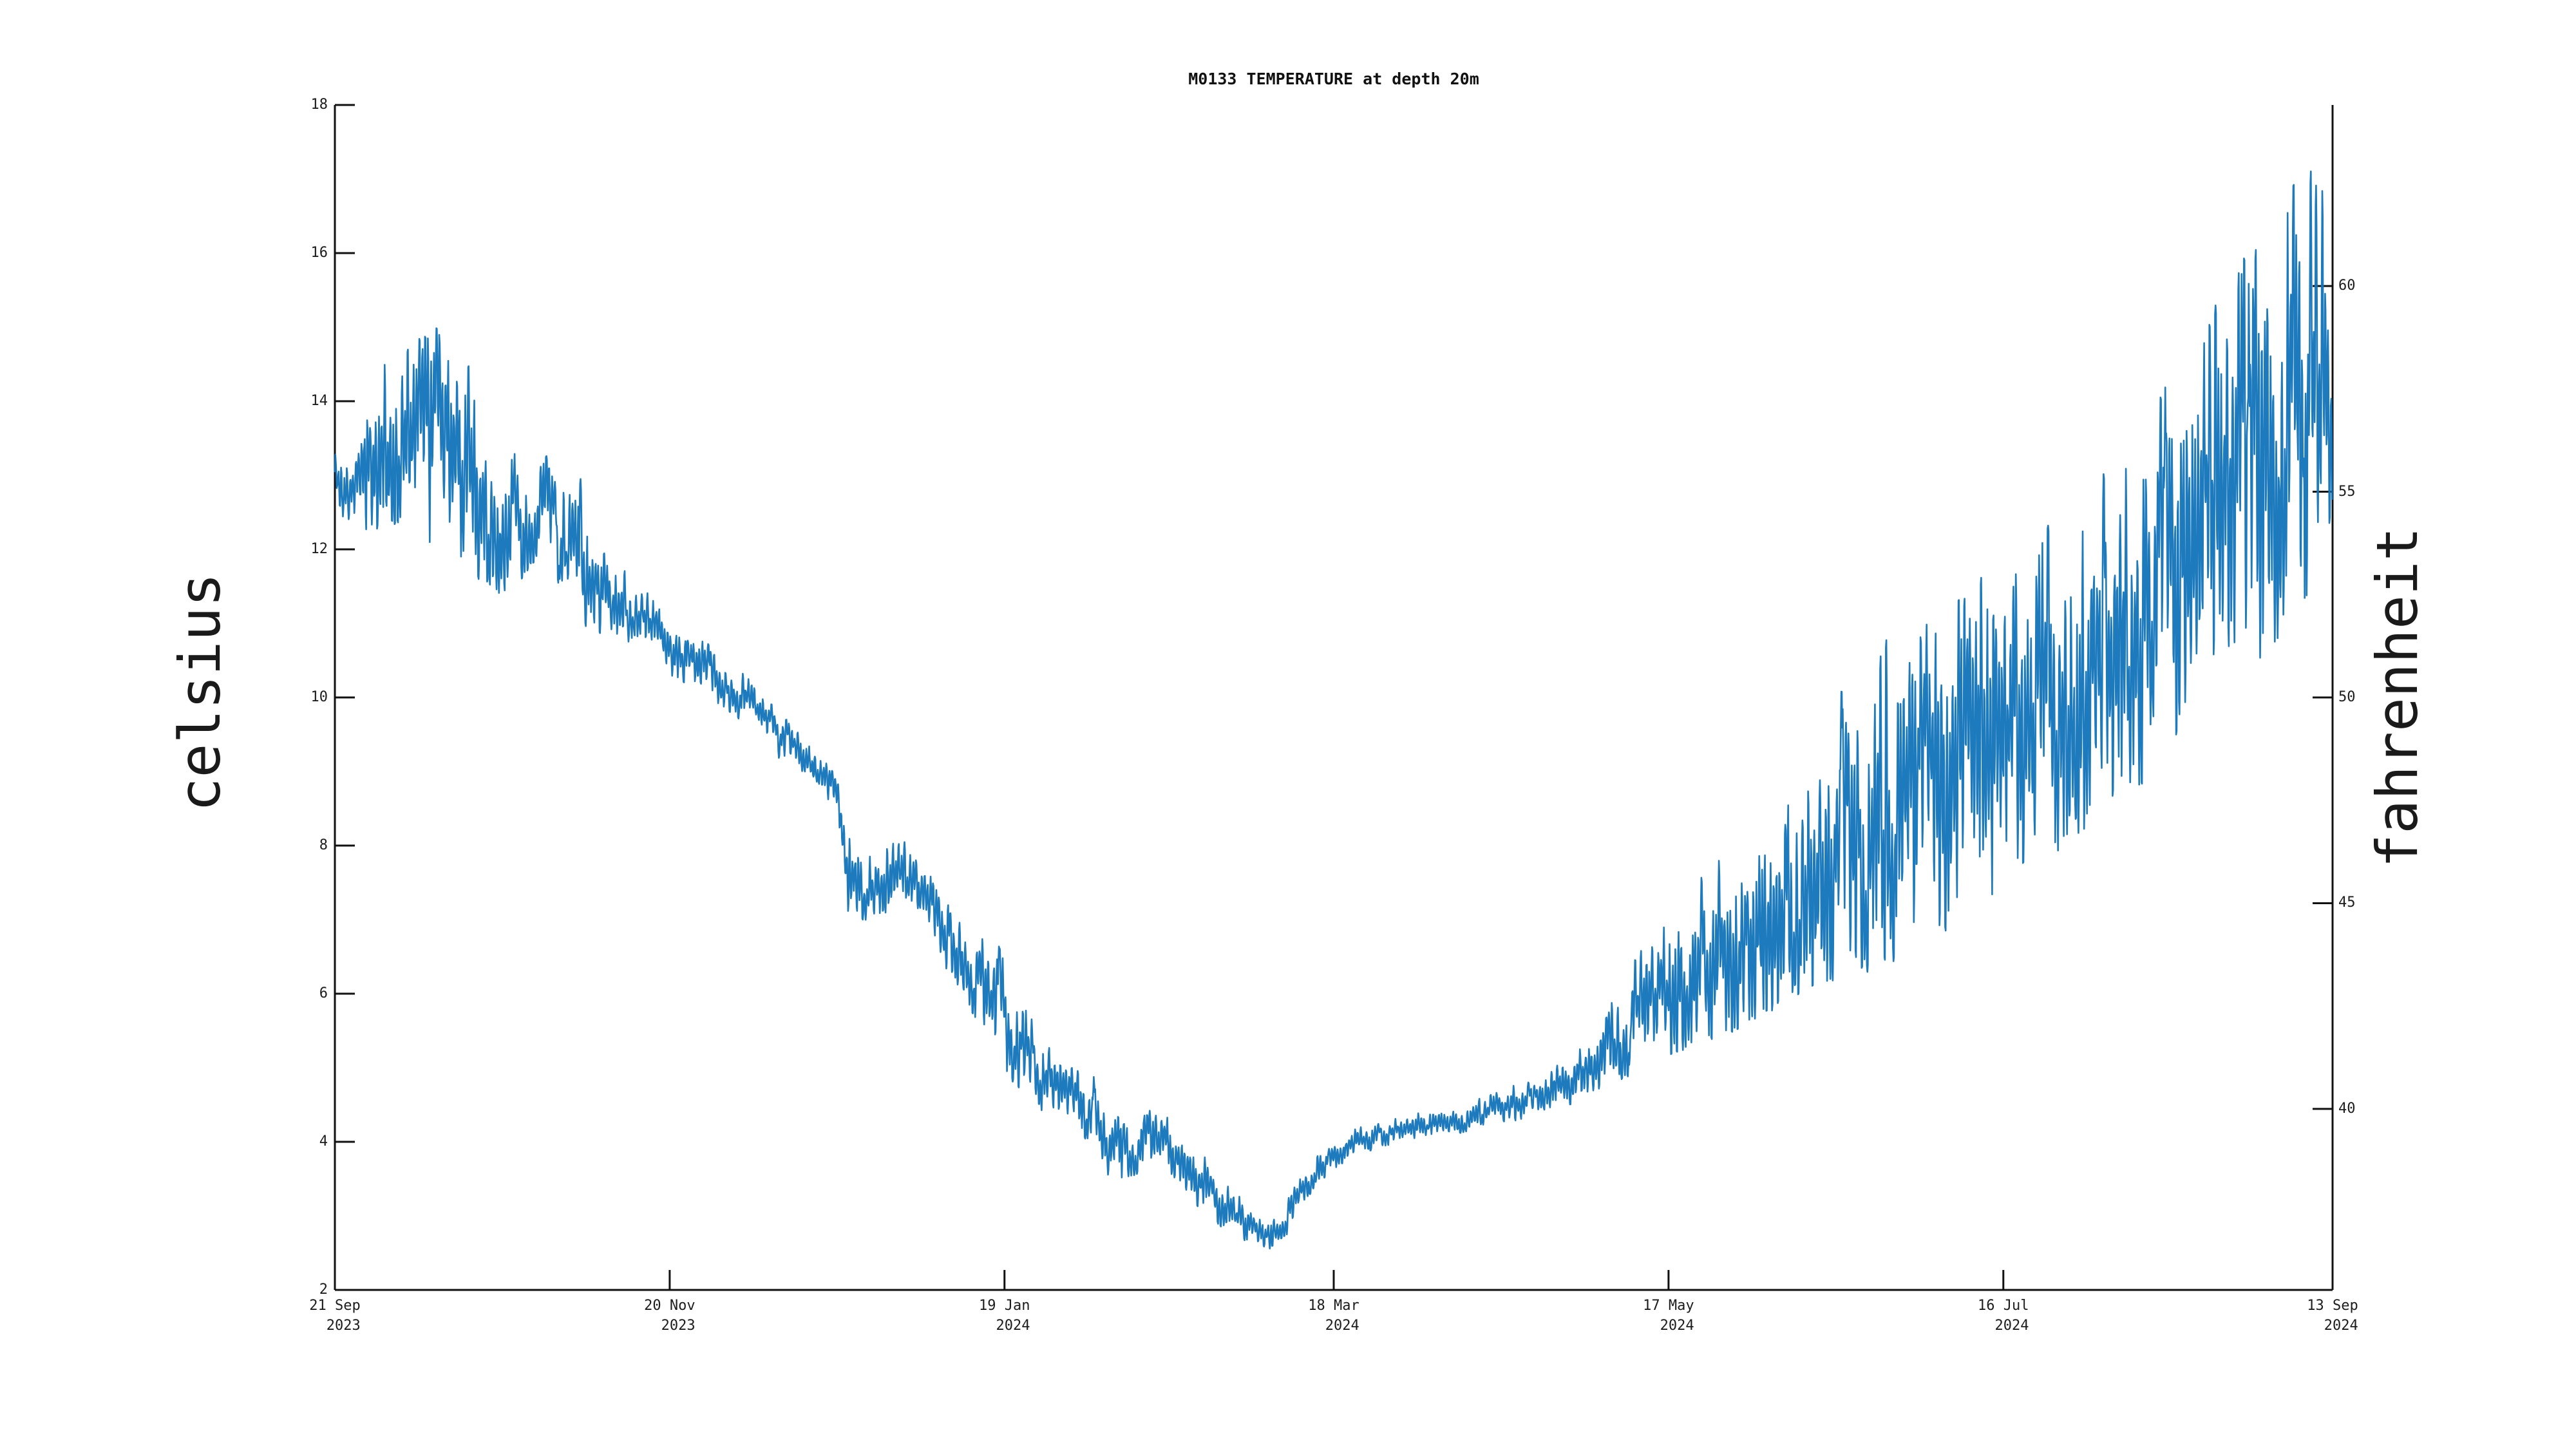 This screenshot has height=1449, width=2576. What do you see at coordinates (323, 845) in the screenshot?
I see `y-tick-label-celsius: 8` at bounding box center [323, 845].